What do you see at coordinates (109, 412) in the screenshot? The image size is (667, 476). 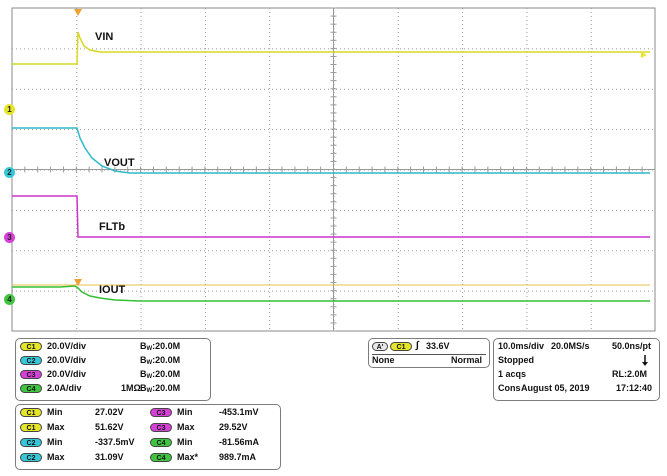 I see `measure-value: 27.02V` at bounding box center [109, 412].